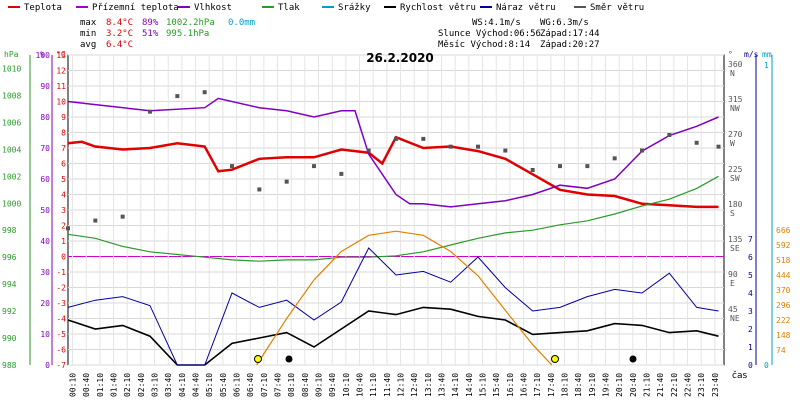  What do you see at coordinates (564, 23) in the screenshot?
I see `stats-wg: WG:6.3m/s` at bounding box center [564, 23].